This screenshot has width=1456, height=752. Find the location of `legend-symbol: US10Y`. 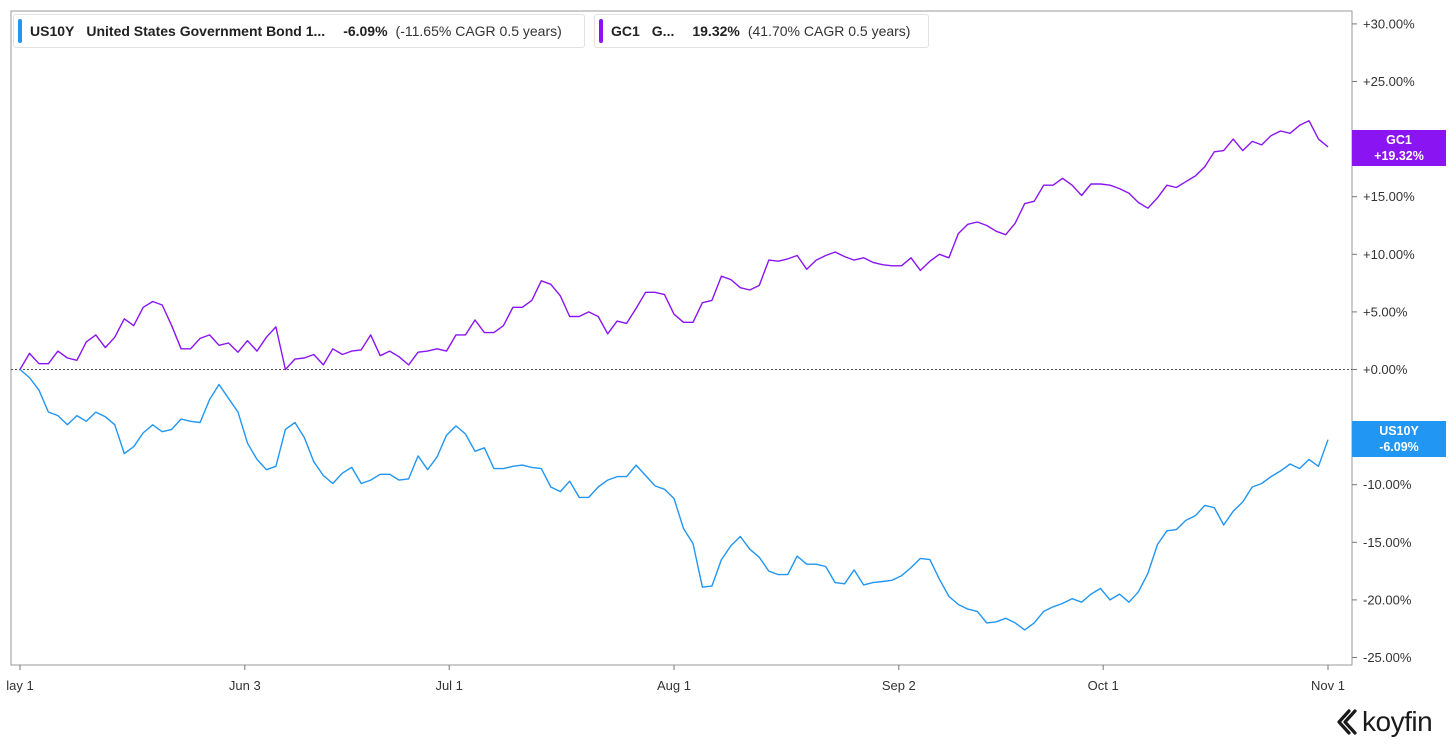

legend-symbol: US10Y is located at coordinates (52, 31).